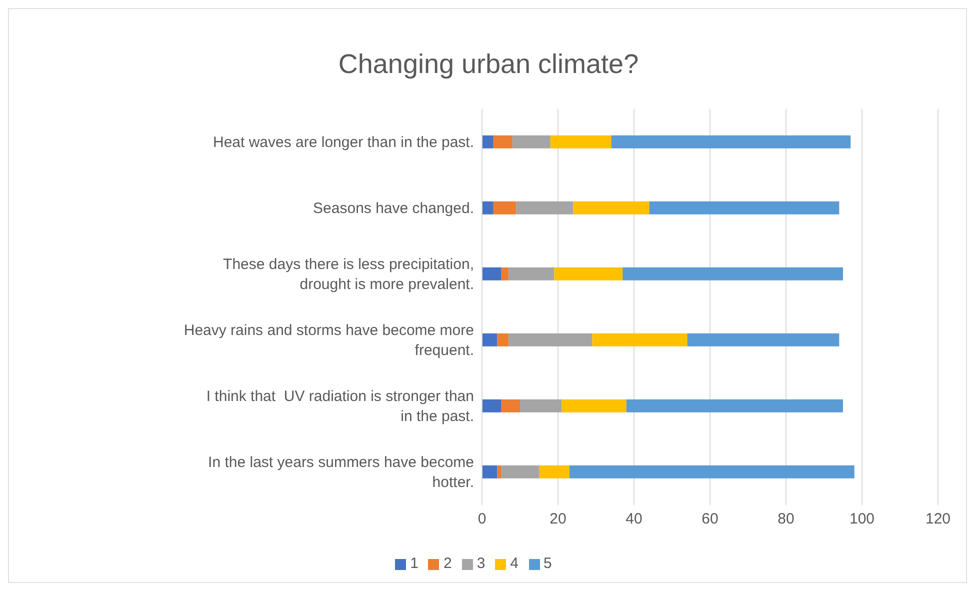  Describe the element at coordinates (558, 519) in the screenshot. I see `x-tick-label: 20` at that location.